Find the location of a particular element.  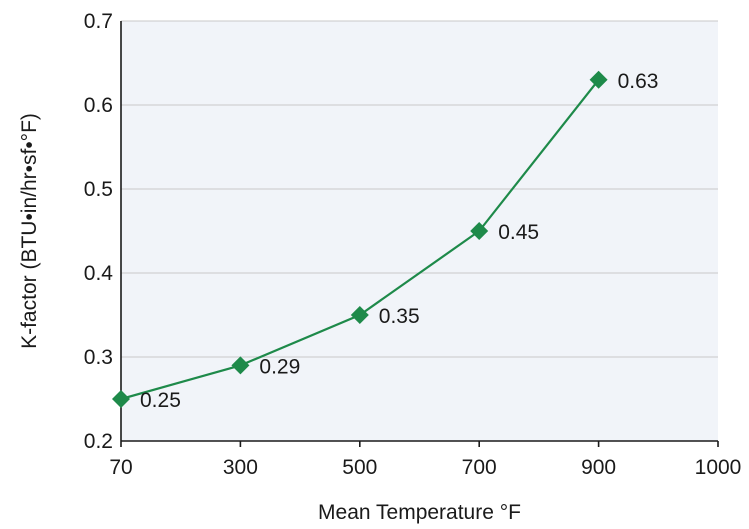

x-tick-label: 900 is located at coordinates (598, 467).